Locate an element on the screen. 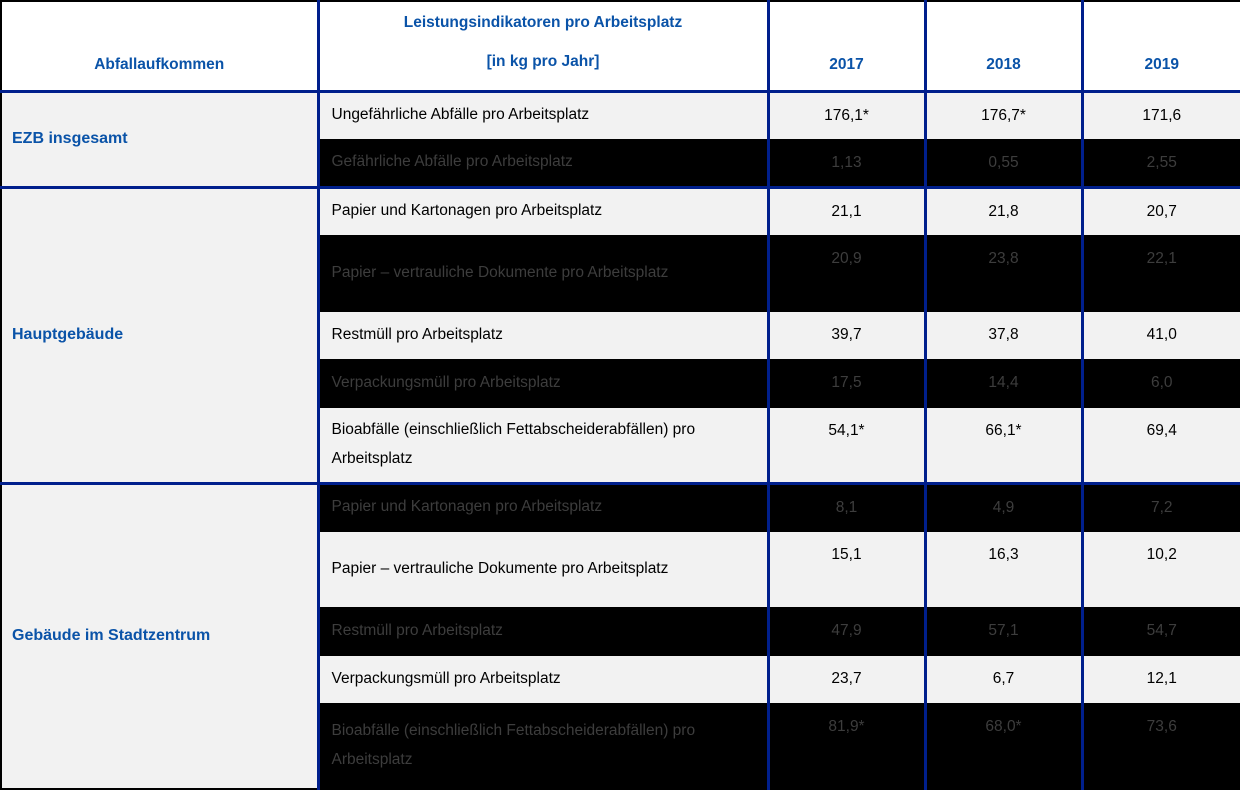 This screenshot has height=790, width=1240. value-cell: 4,9 is located at coordinates (1004, 507).